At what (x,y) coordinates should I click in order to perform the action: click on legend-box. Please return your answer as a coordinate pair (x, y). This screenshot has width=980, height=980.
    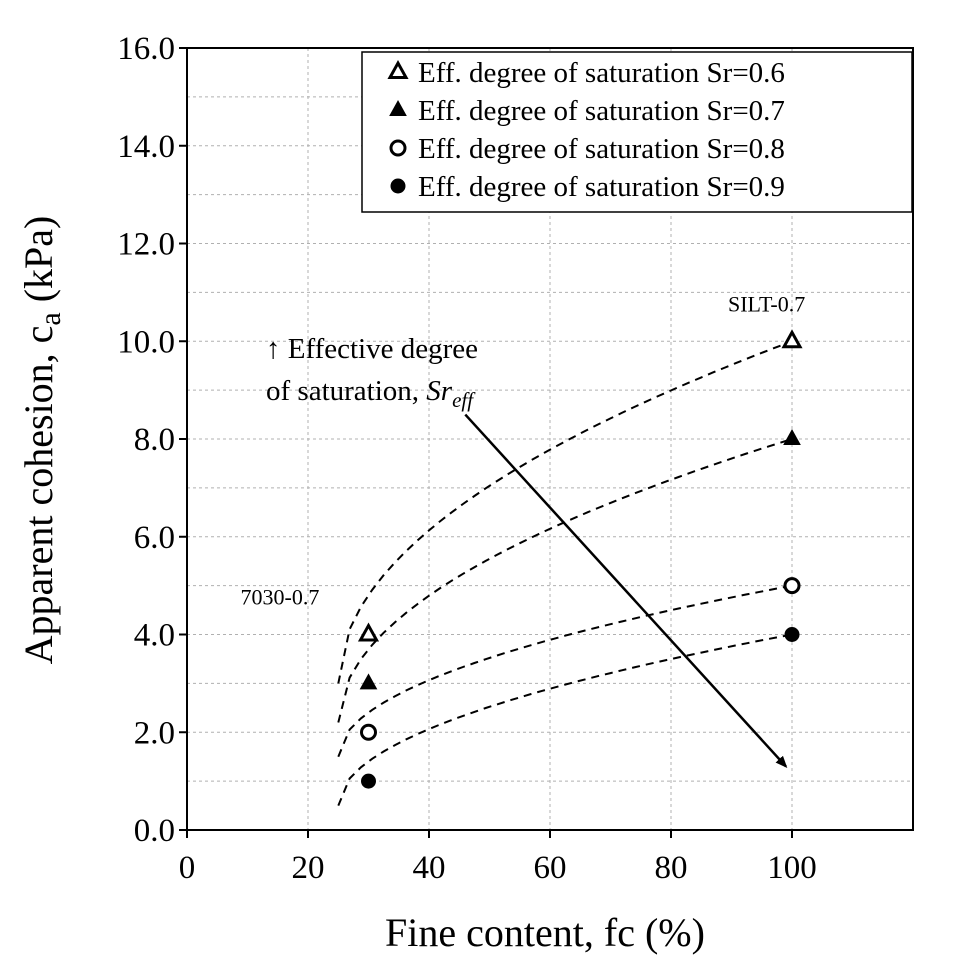
    Looking at the image, I should click on (637, 132).